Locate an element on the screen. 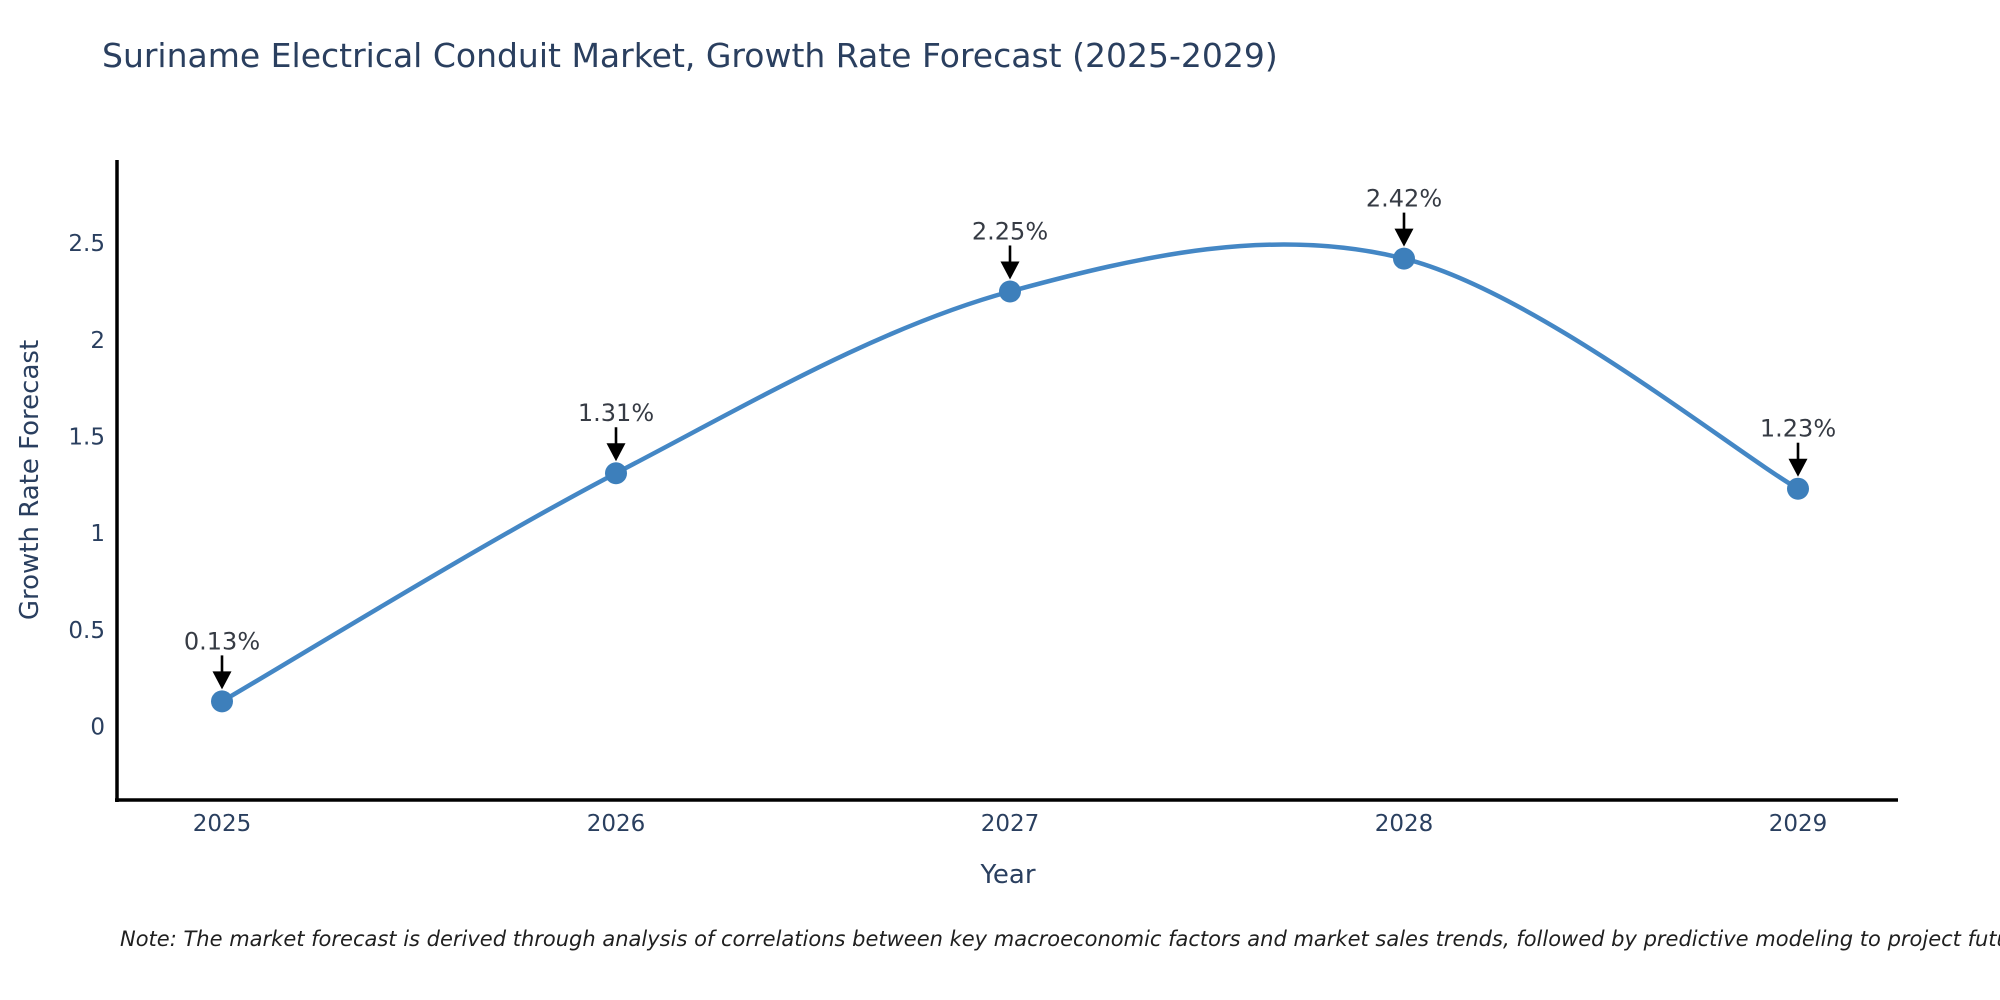 This screenshot has height=1000, width=2000. point-annotation: 1.31% is located at coordinates (616, 413).